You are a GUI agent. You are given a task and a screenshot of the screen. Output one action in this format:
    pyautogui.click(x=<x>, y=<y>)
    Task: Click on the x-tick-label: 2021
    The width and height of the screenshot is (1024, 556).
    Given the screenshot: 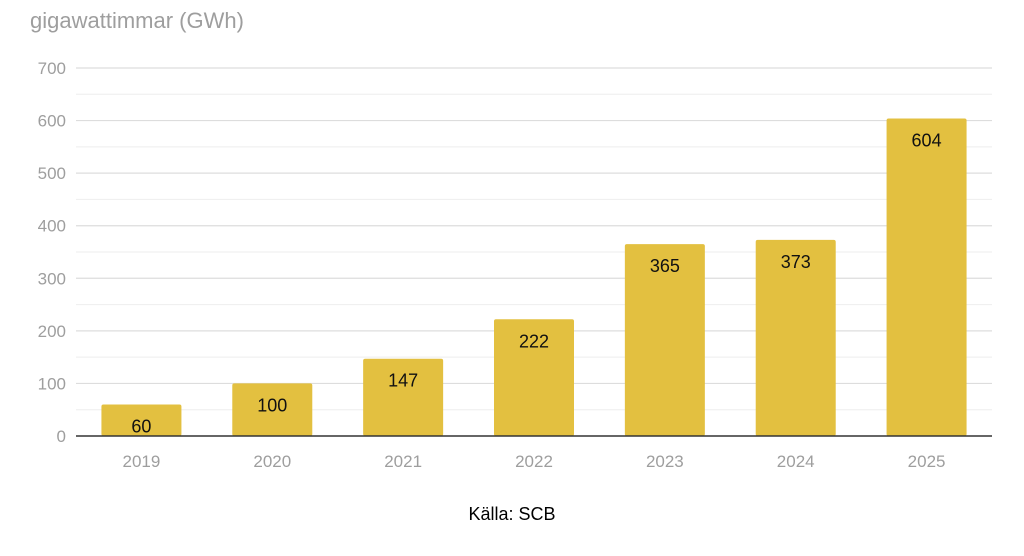 What is the action you would take?
    pyautogui.click(x=403, y=461)
    